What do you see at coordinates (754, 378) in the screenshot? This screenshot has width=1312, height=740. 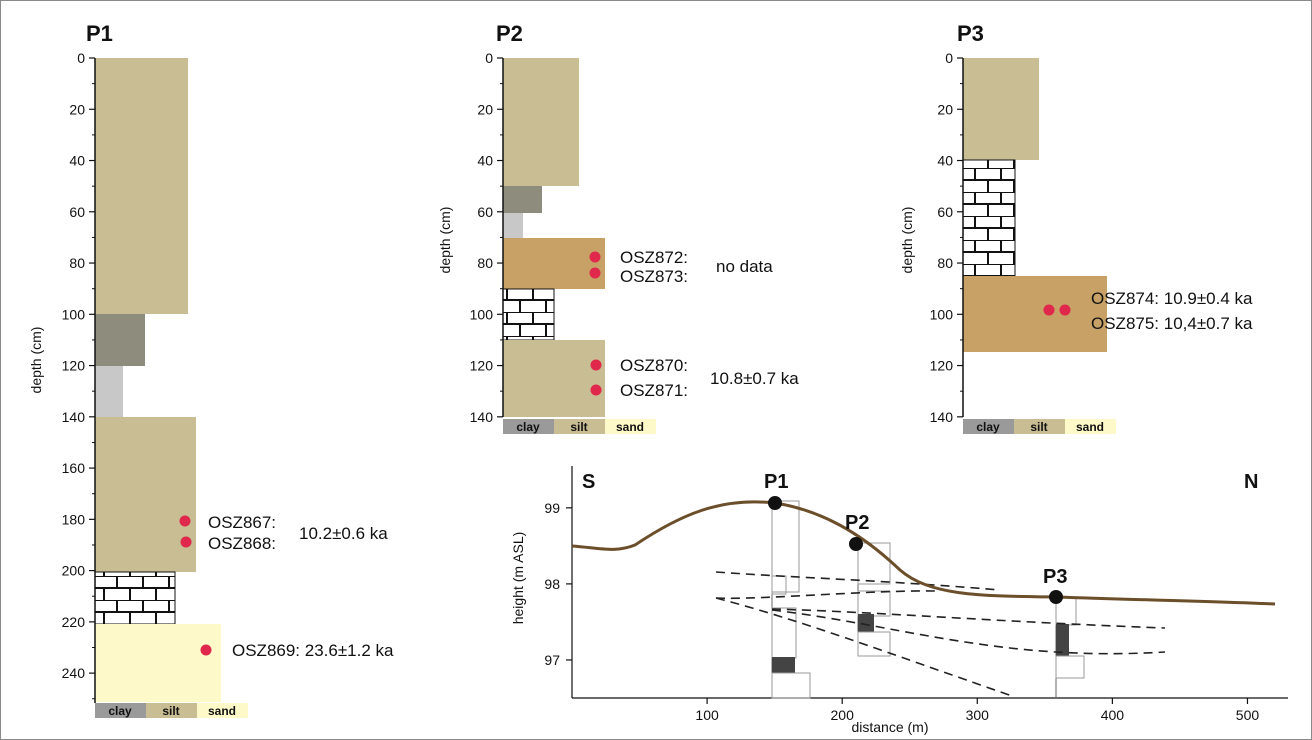 I see `age-label-p2-lower: 10.8±0.7 ka` at bounding box center [754, 378].